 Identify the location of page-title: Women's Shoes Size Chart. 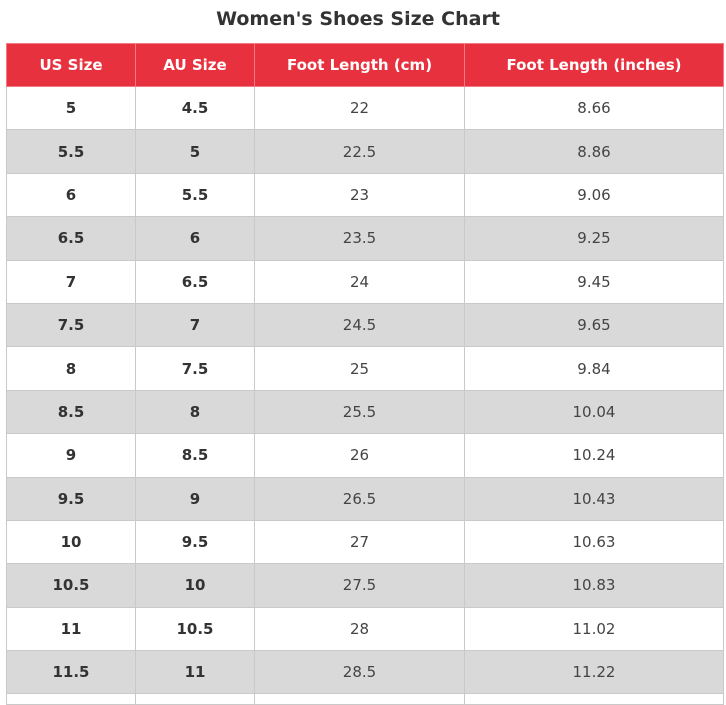
(358, 19).